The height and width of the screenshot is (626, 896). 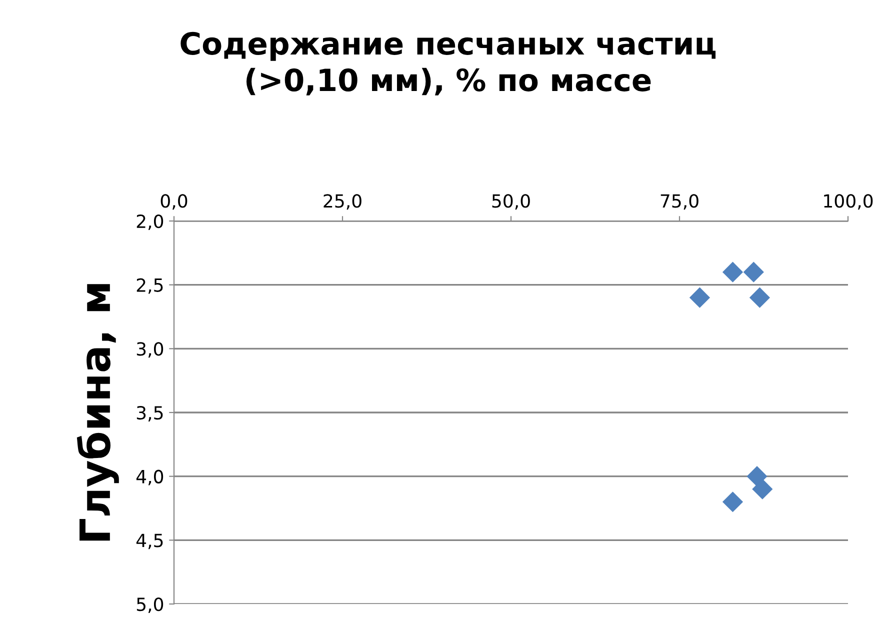 I want to click on x-tick-label: 75,0, so click(x=679, y=202).